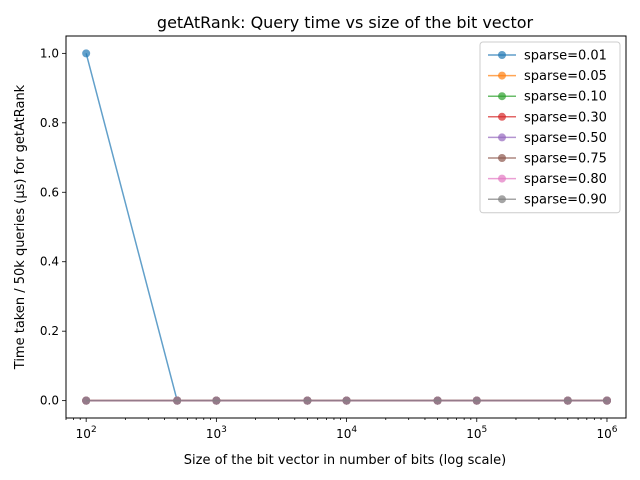  Describe the element at coordinates (53, 227) in the screenshot. I see `y-axis: 0.0 0.2 0.4 0.6 0.8 1.0` at that location.